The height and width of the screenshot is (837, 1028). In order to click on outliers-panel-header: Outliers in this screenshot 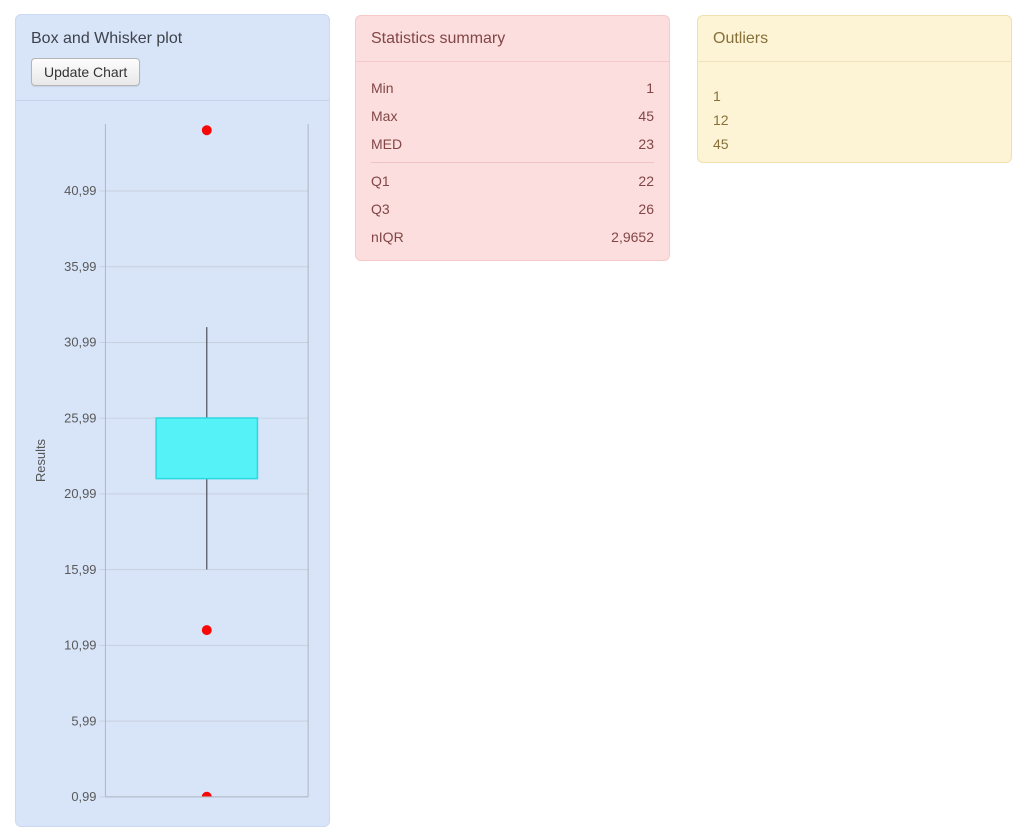, I will do `click(854, 39)`.